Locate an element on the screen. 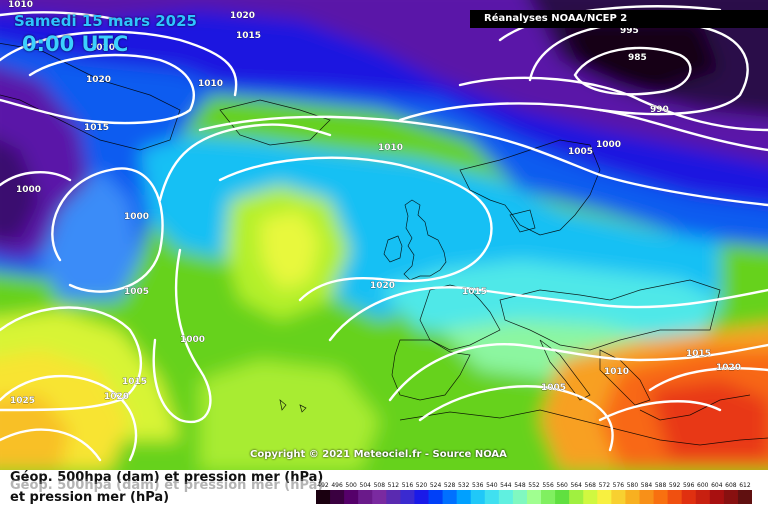 The image size is (768, 512). colorbar-tick-label: 548 is located at coordinates (520, 485).